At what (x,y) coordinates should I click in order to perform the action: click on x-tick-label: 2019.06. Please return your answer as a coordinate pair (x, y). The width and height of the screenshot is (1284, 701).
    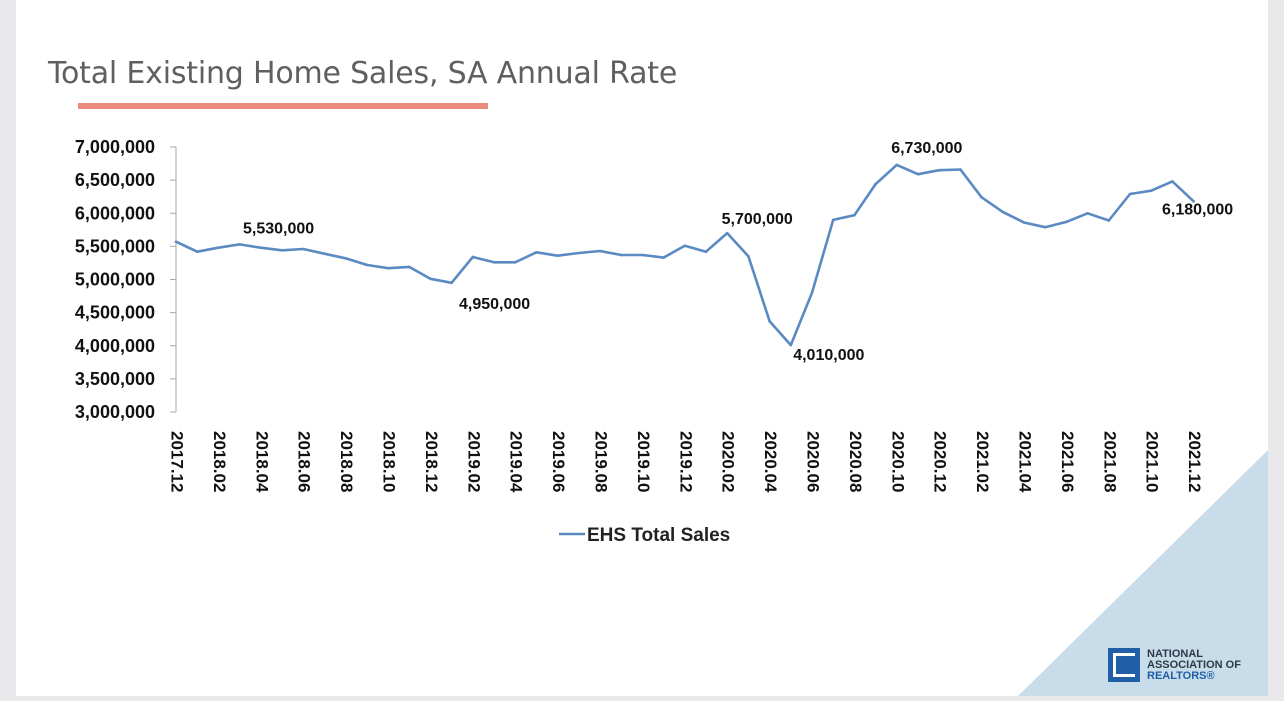
    Looking at the image, I should click on (558, 461).